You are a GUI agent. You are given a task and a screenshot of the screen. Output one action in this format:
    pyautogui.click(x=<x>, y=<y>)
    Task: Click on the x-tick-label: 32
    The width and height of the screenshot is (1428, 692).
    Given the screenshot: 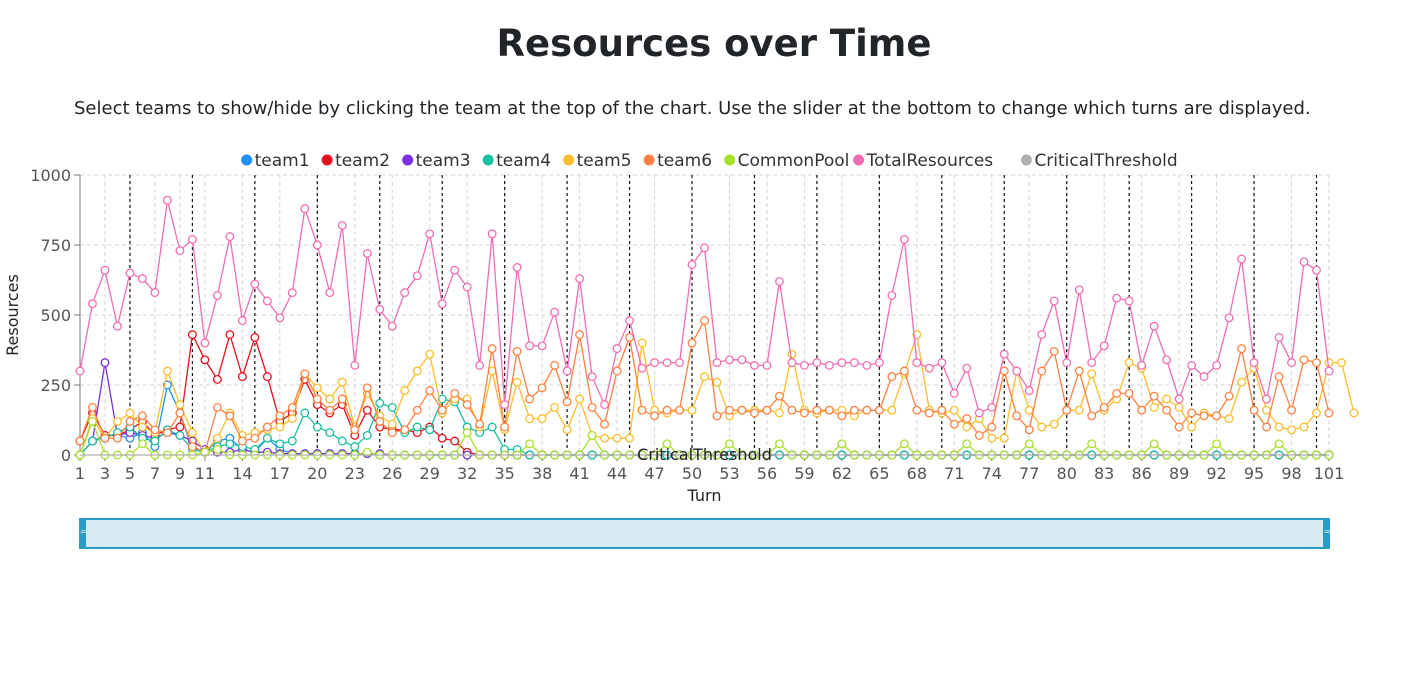 What is the action you would take?
    pyautogui.click(x=467, y=473)
    